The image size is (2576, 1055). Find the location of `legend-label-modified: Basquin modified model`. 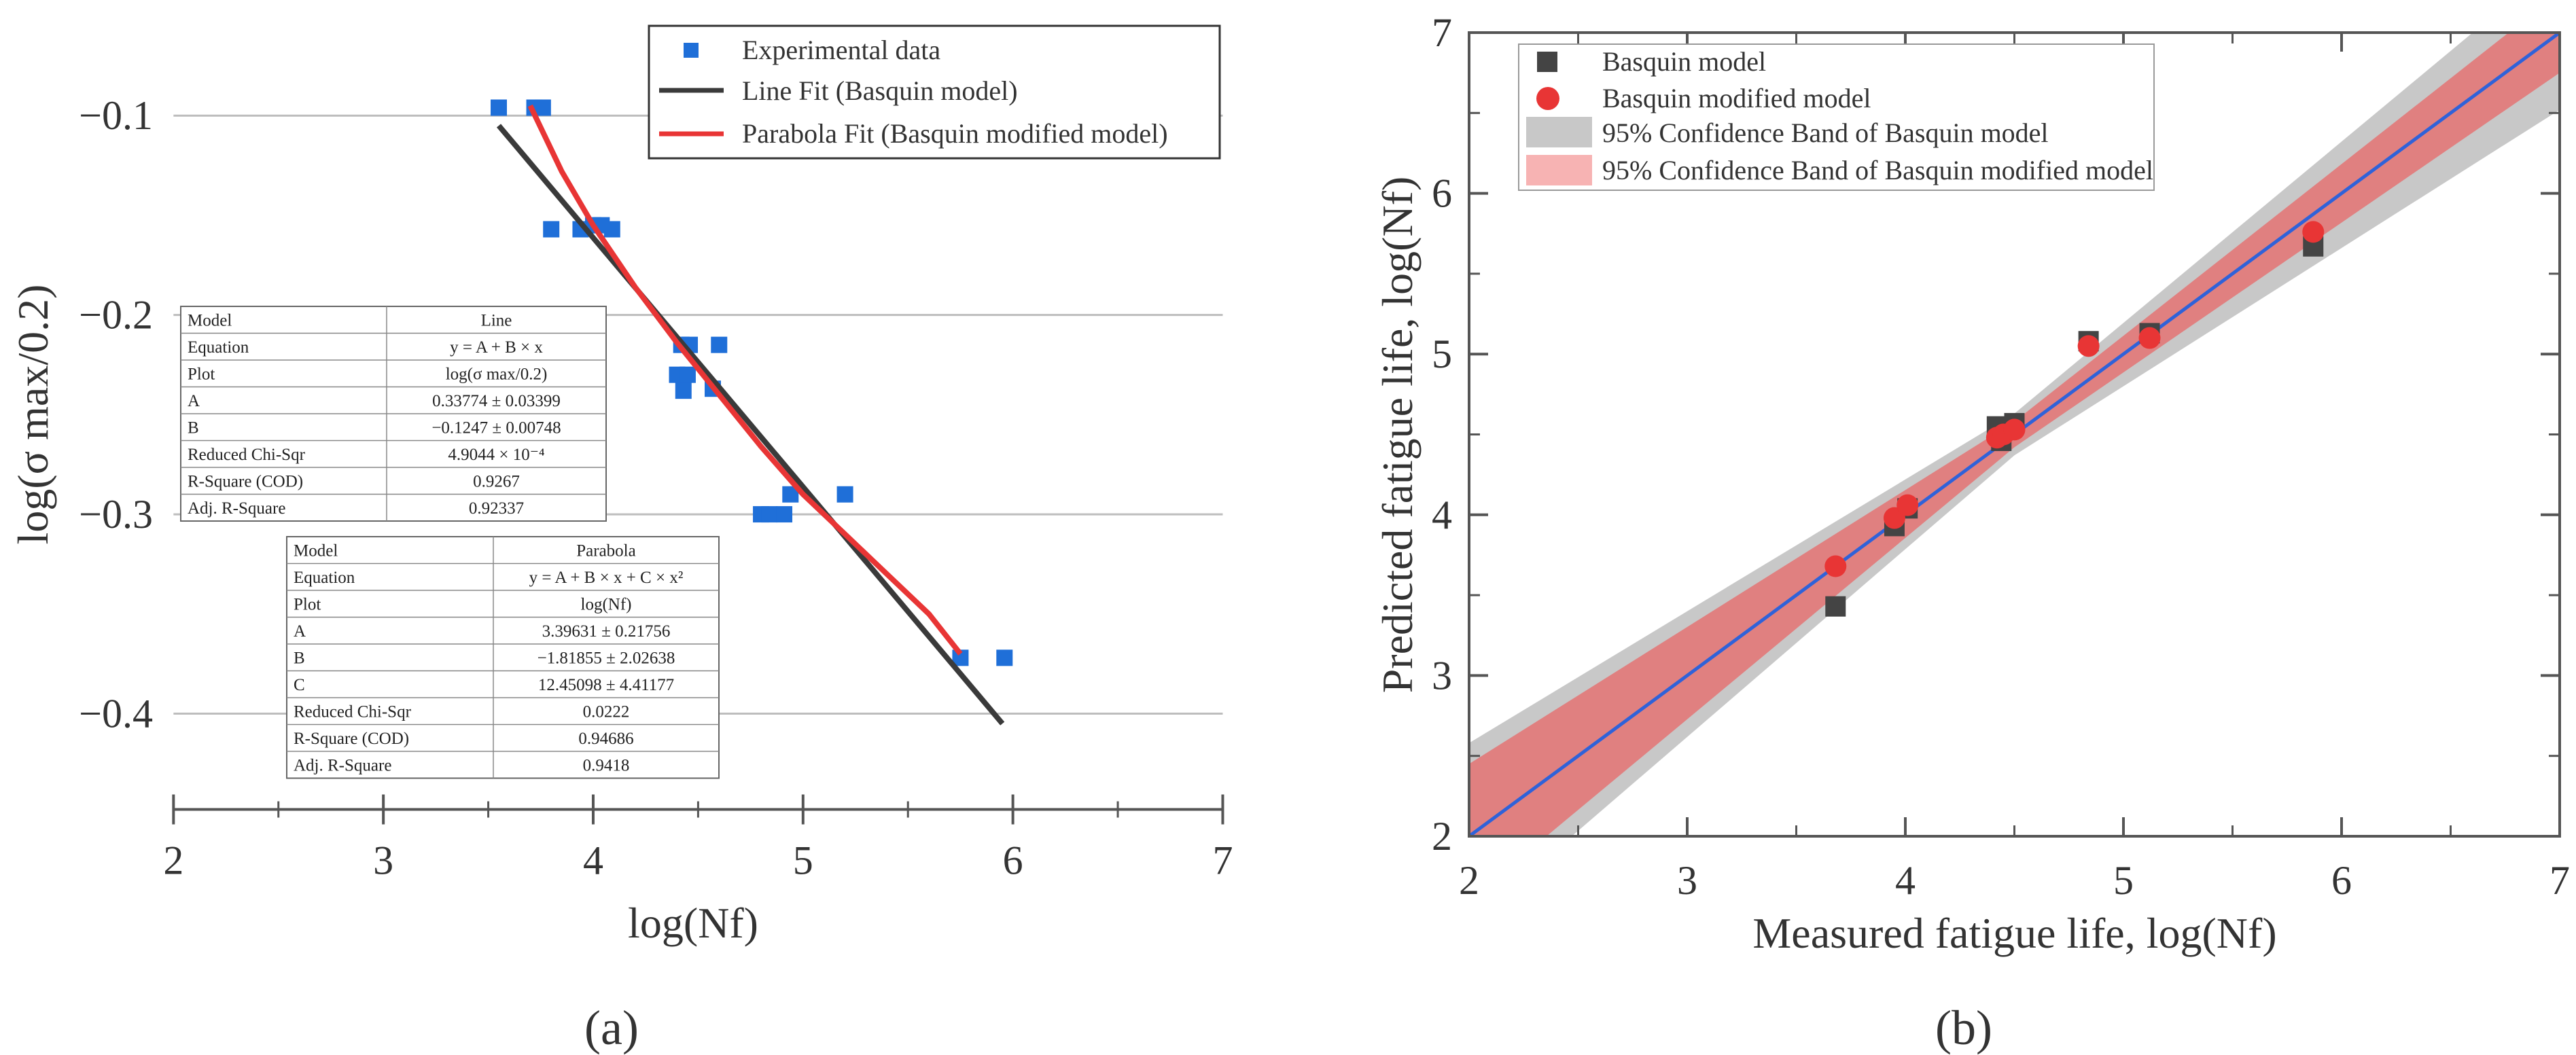

legend-label-modified: Basquin modified model is located at coordinates (1736, 98).